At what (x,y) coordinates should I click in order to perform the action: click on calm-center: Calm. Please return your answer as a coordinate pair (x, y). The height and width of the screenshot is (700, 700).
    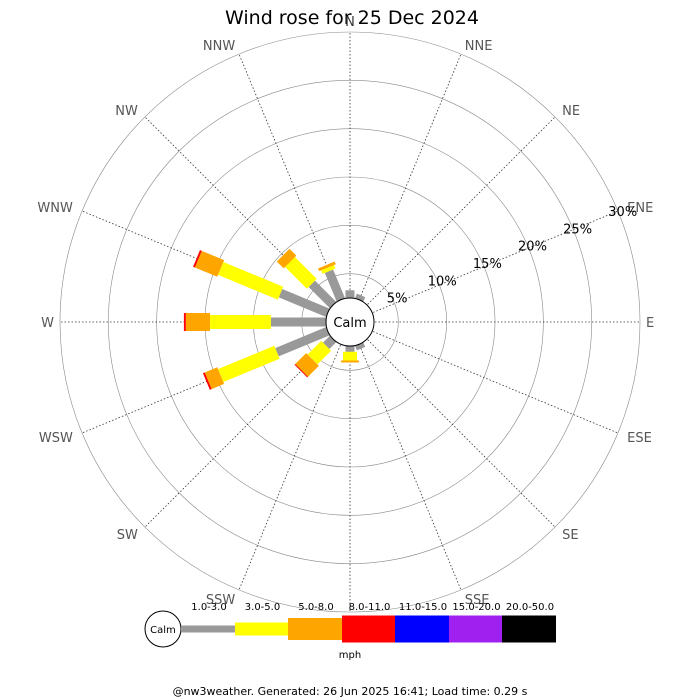
    Looking at the image, I should click on (350, 322).